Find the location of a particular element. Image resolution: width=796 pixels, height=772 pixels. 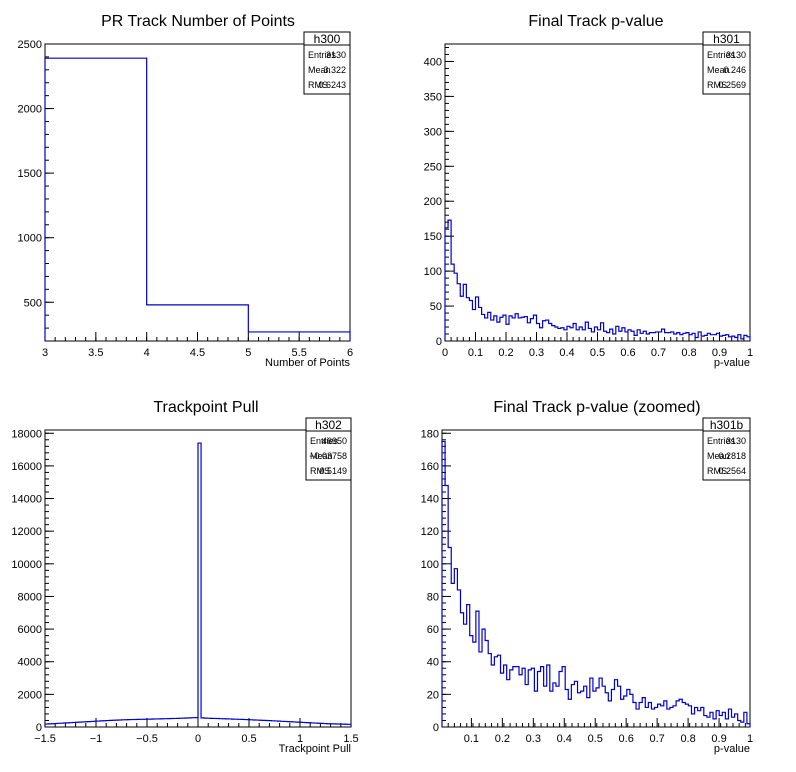

stats-row-value: 0.2818 is located at coordinates (732, 456).